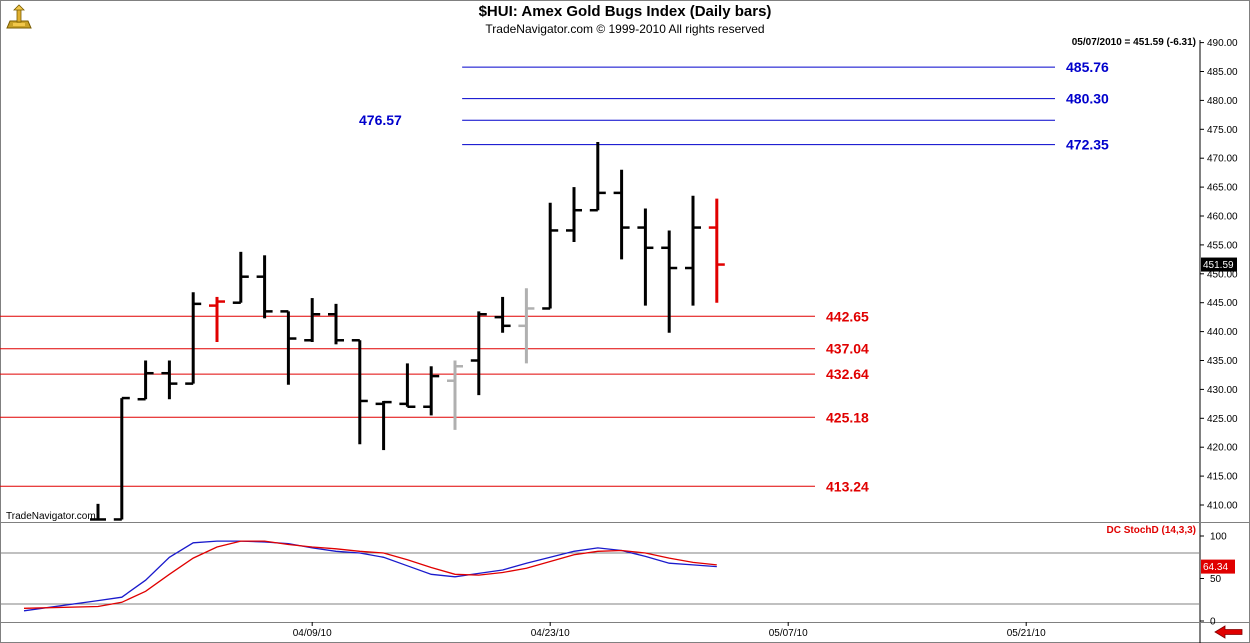 The height and width of the screenshot is (643, 1250). I want to click on y-tick-label: 435.00, so click(1222, 361).